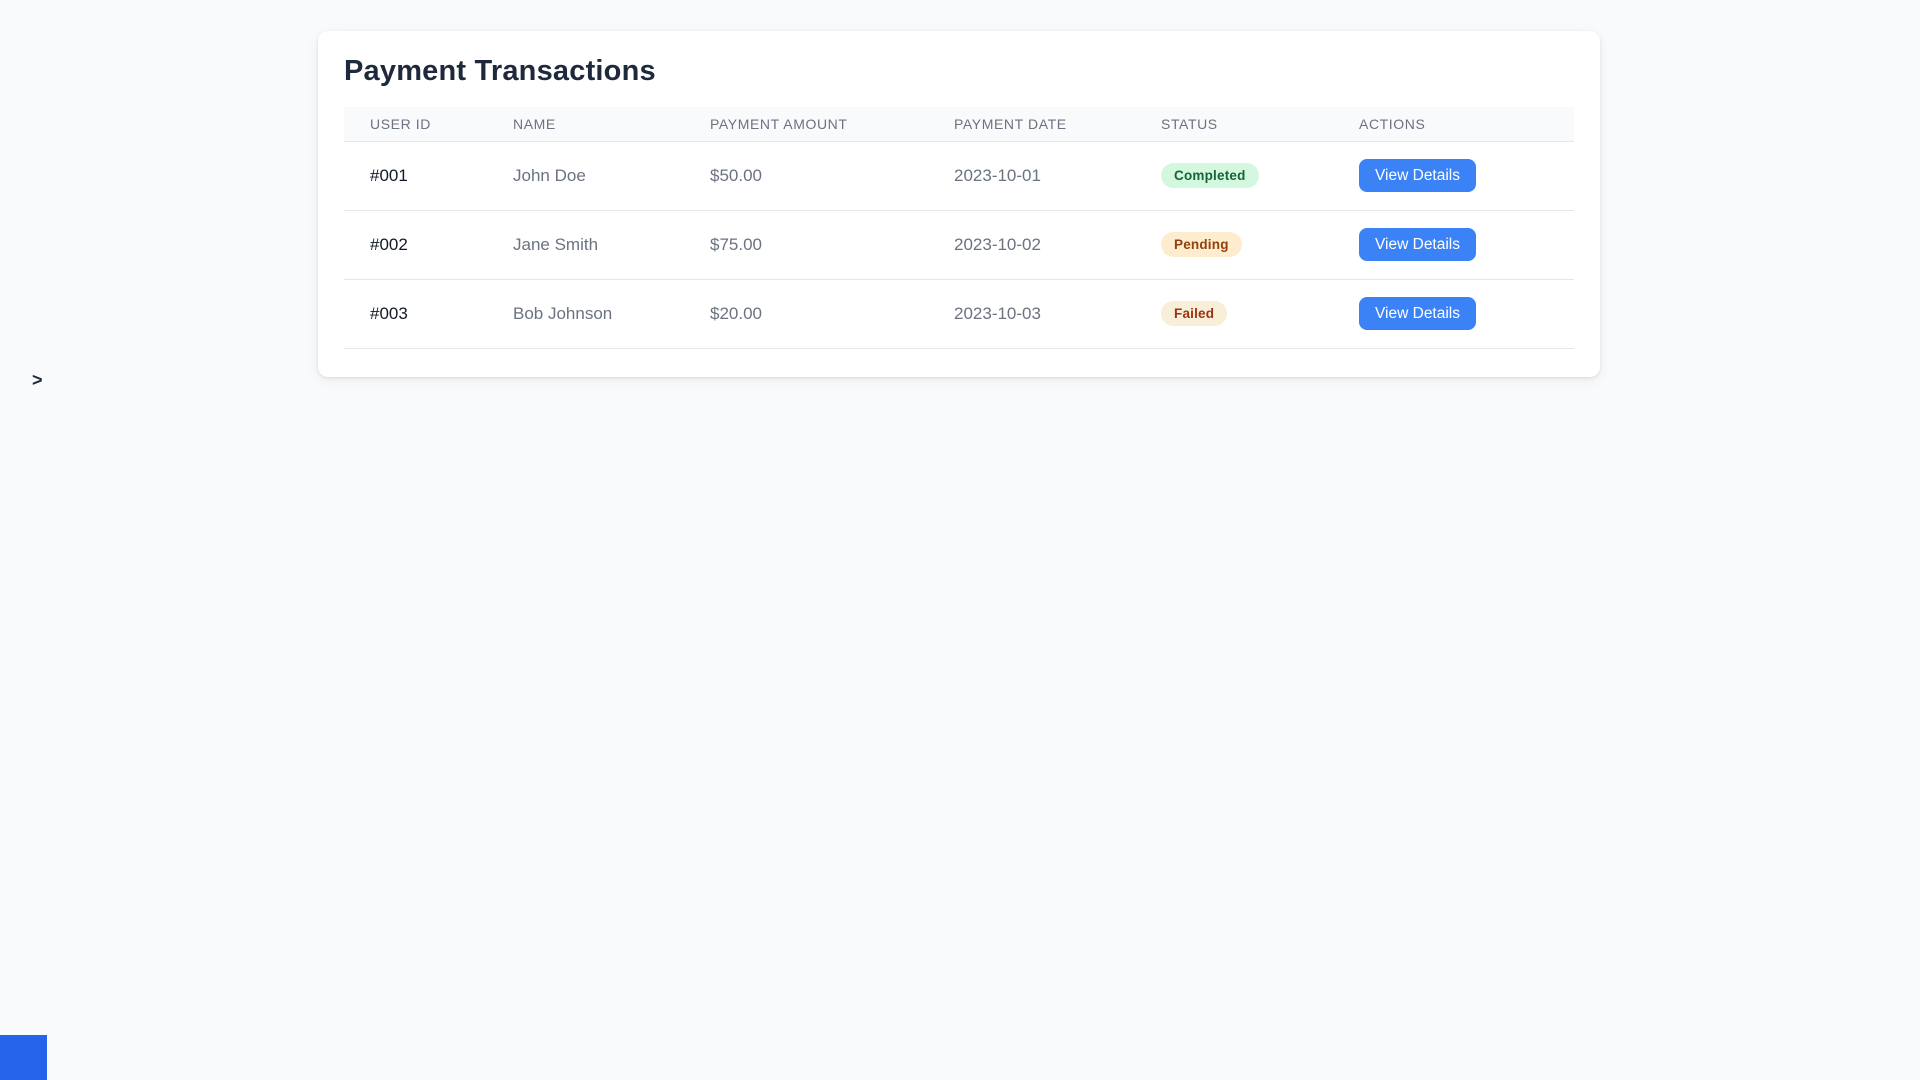 This screenshot has width=1920, height=1080. Describe the element at coordinates (1031, 124) in the screenshot. I see `column-header-payment-date: PAYMENT DATE` at that location.